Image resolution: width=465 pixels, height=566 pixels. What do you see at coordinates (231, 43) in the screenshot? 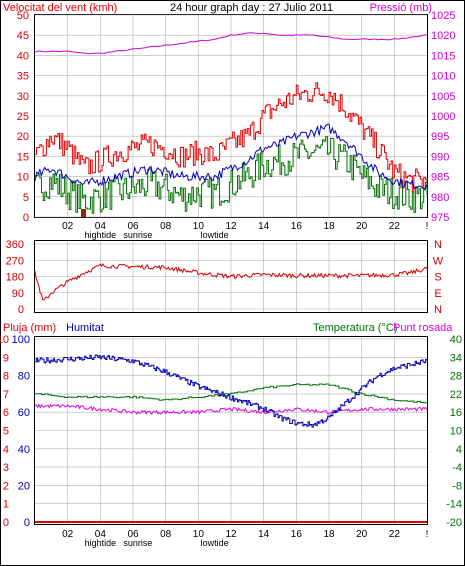
I see `series-pressi-` at bounding box center [231, 43].